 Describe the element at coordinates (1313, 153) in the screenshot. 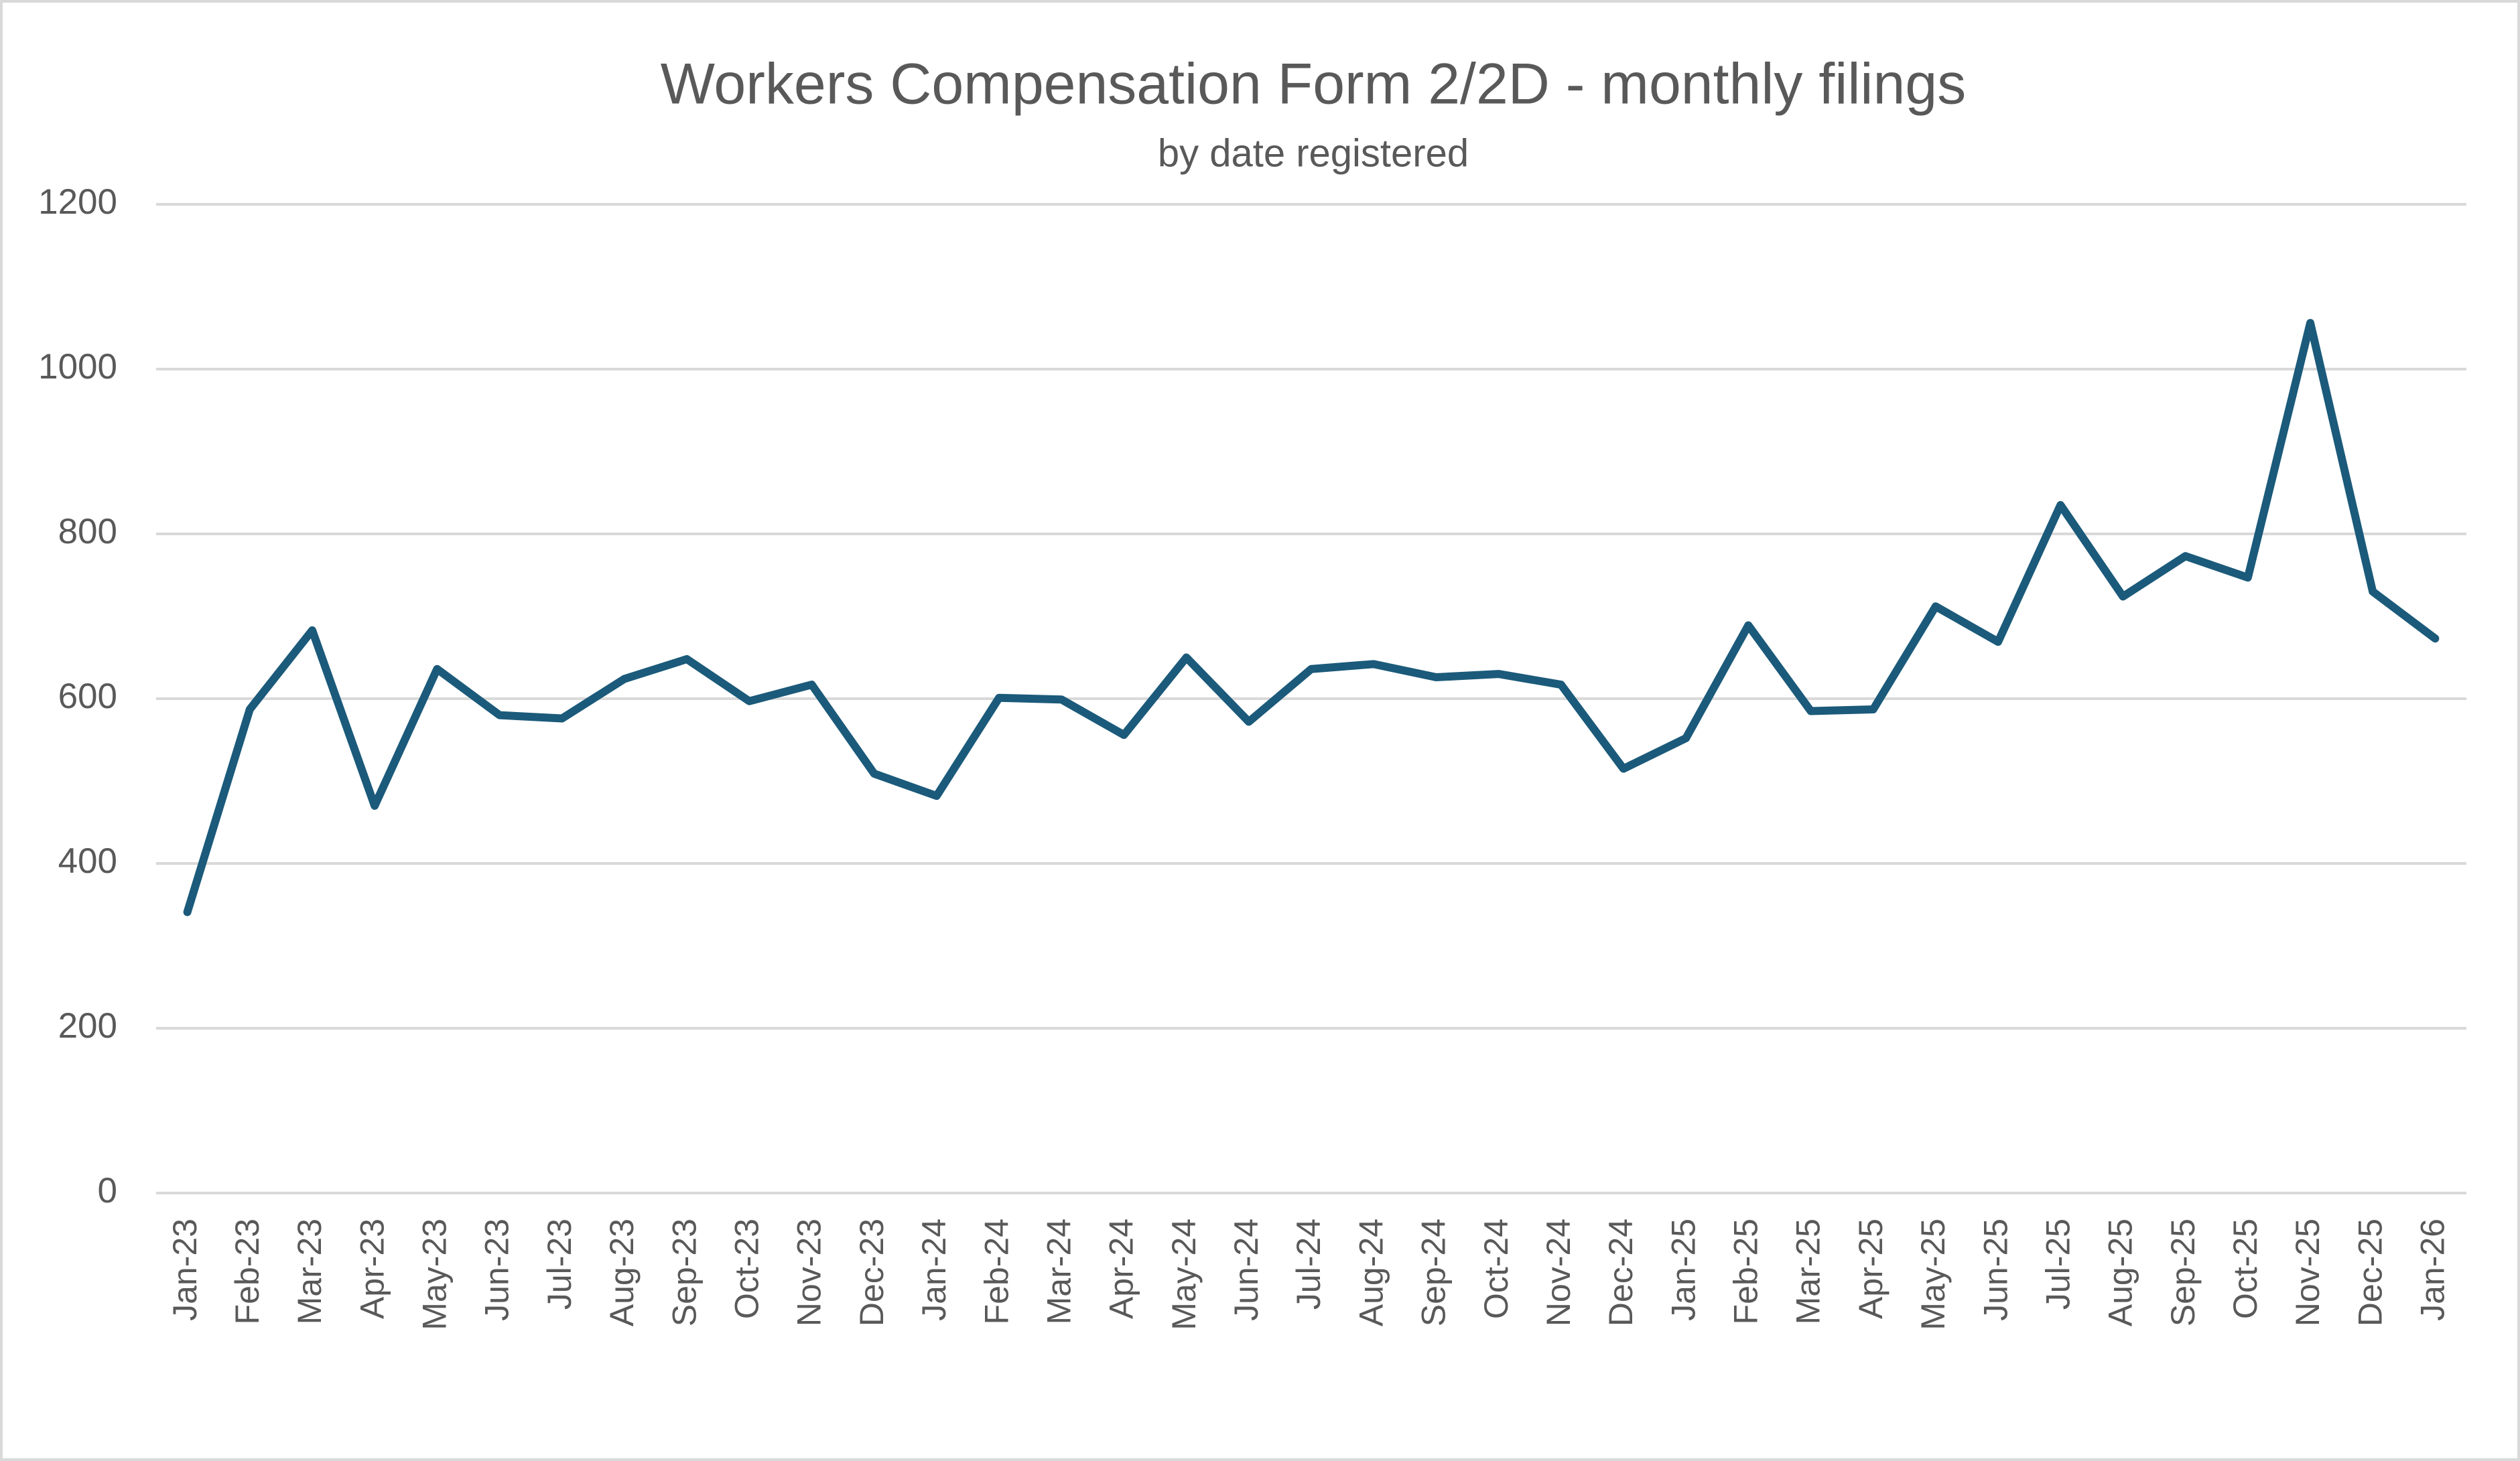

I see `chart-subtitle: by date registered` at that location.